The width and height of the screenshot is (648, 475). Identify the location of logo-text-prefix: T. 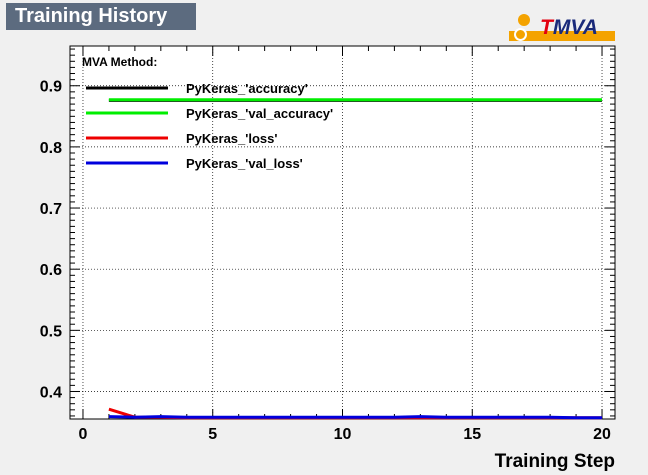
(546, 27).